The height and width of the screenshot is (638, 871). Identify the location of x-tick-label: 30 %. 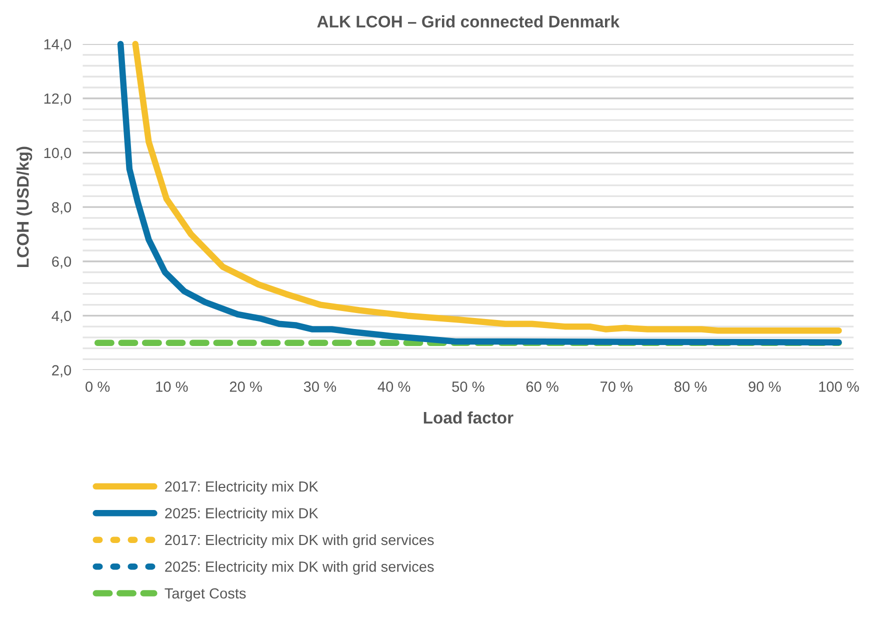
(320, 387).